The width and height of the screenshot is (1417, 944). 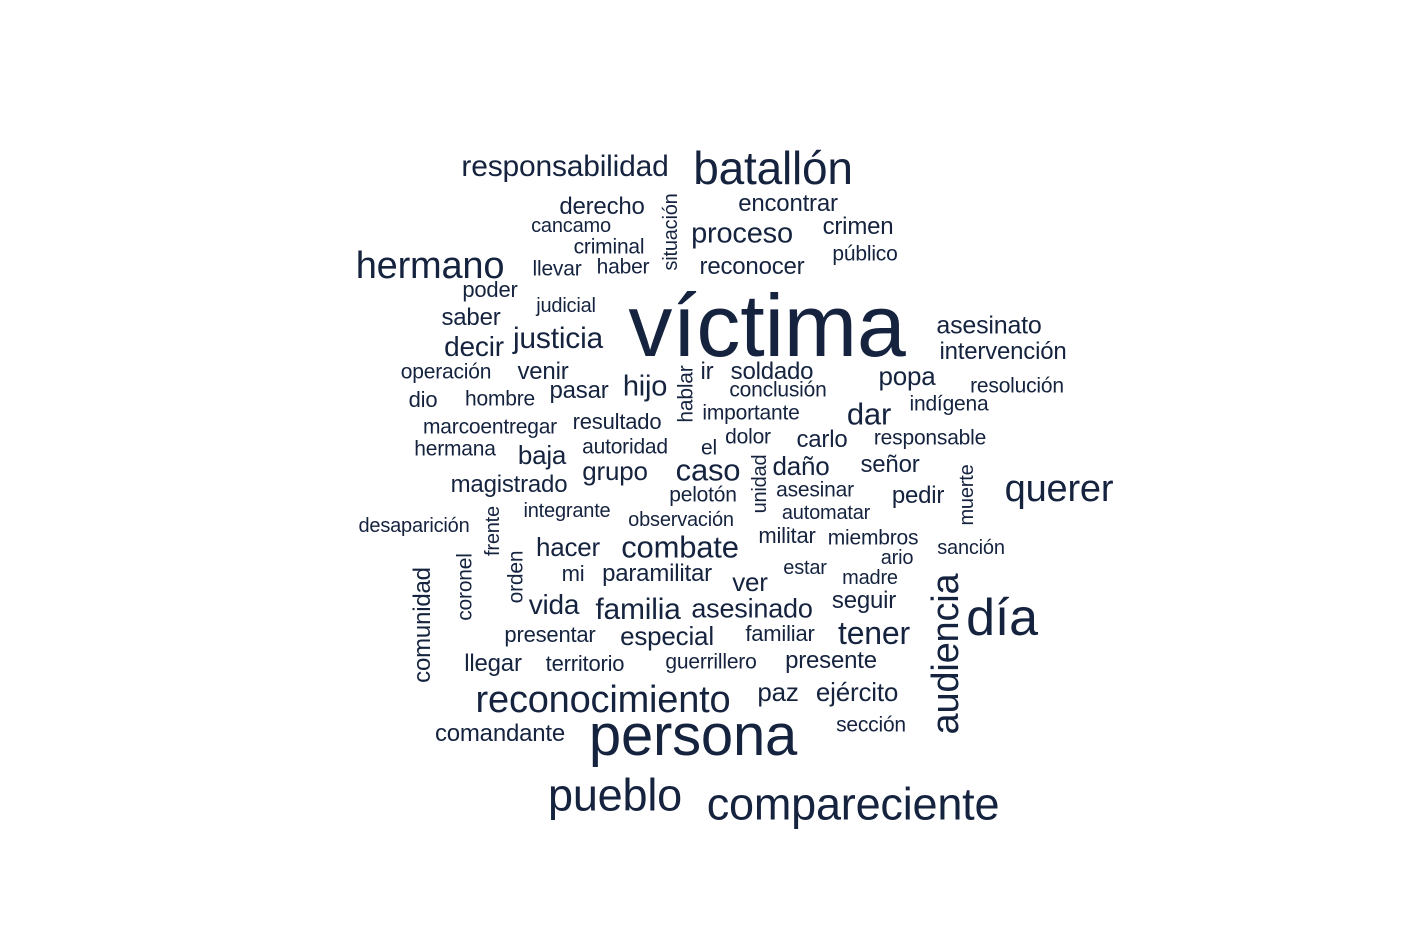 What do you see at coordinates (542, 455) in the screenshot?
I see `word: baja` at bounding box center [542, 455].